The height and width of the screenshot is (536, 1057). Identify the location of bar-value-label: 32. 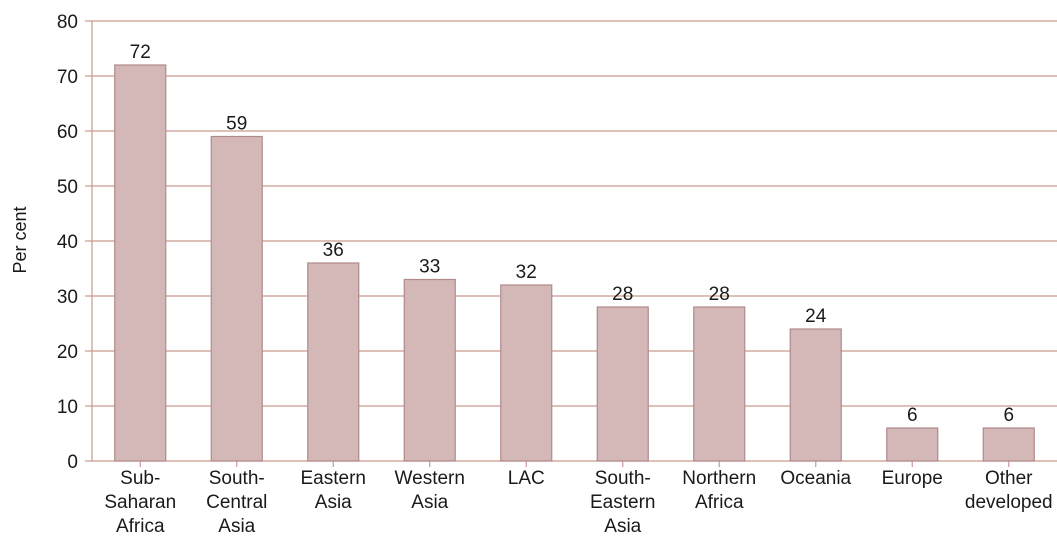
(526, 272).